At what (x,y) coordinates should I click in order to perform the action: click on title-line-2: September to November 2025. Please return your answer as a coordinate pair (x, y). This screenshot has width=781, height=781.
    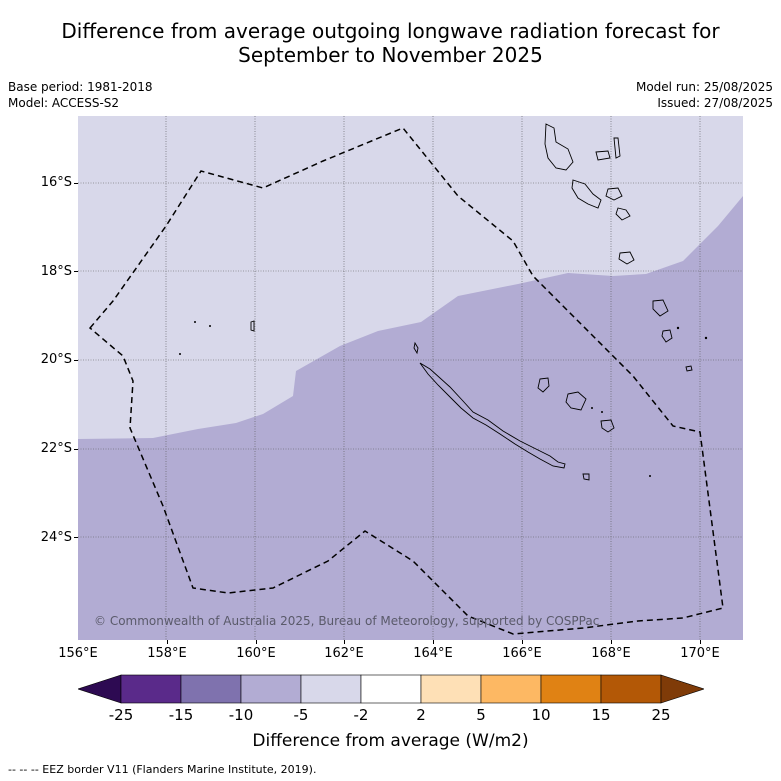
    Looking at the image, I should click on (390, 55).